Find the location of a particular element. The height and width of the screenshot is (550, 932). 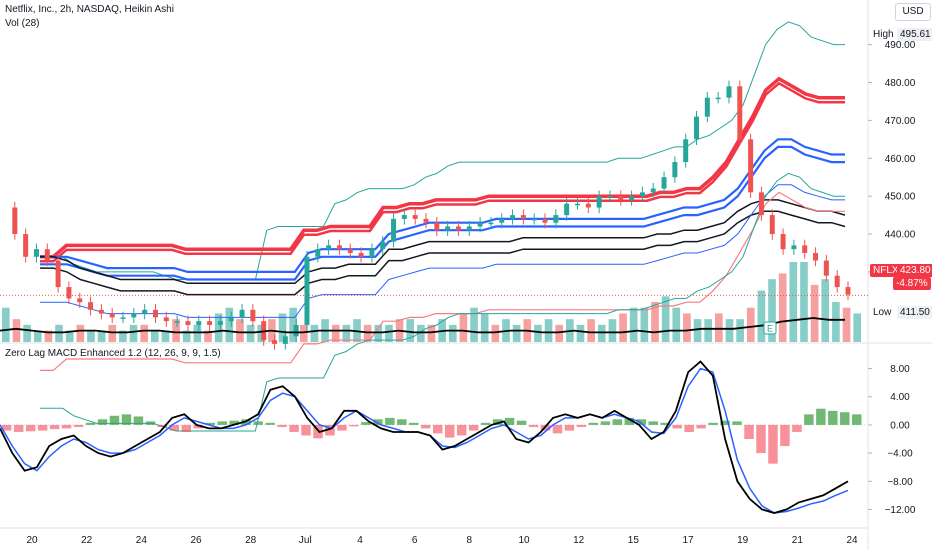

time-tick-label: 6 is located at coordinates (415, 540).